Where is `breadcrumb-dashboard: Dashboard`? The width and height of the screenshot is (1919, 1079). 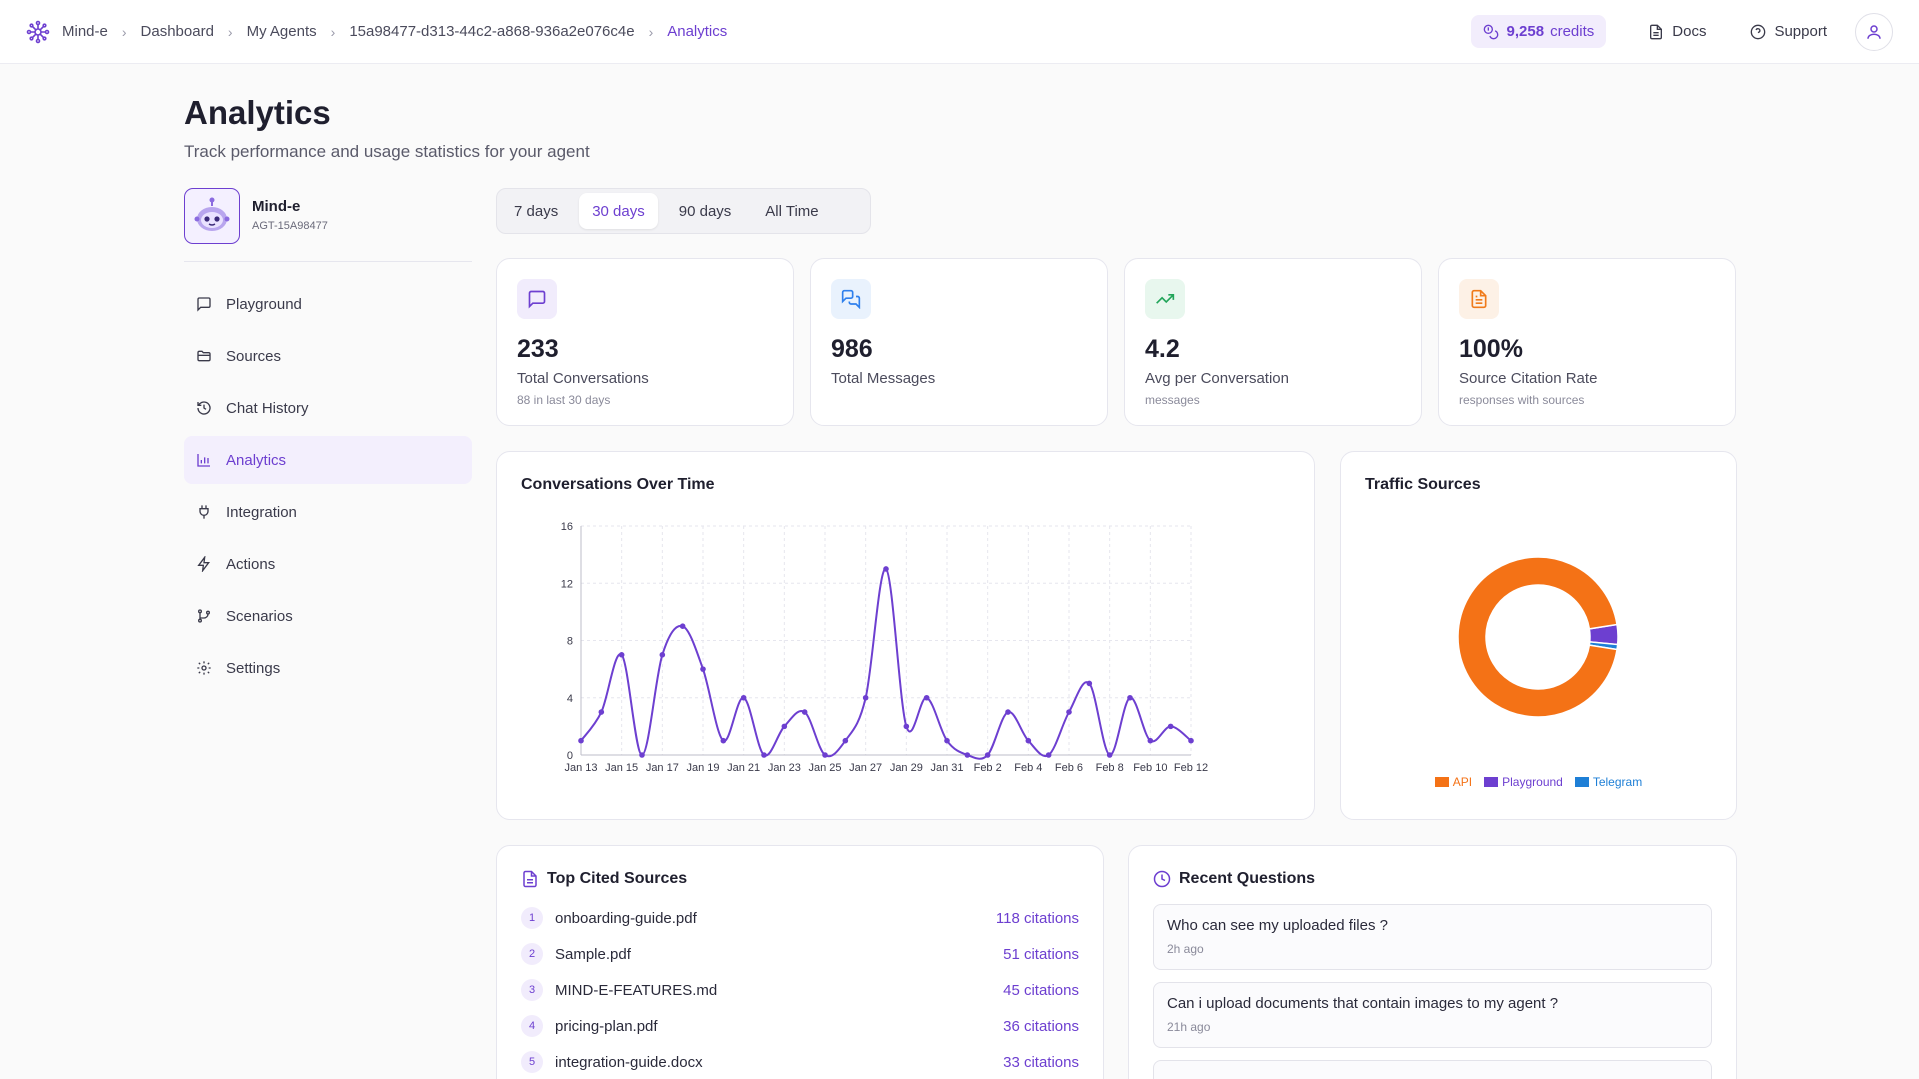
breadcrumb-dashboard: Dashboard is located at coordinates (177, 31).